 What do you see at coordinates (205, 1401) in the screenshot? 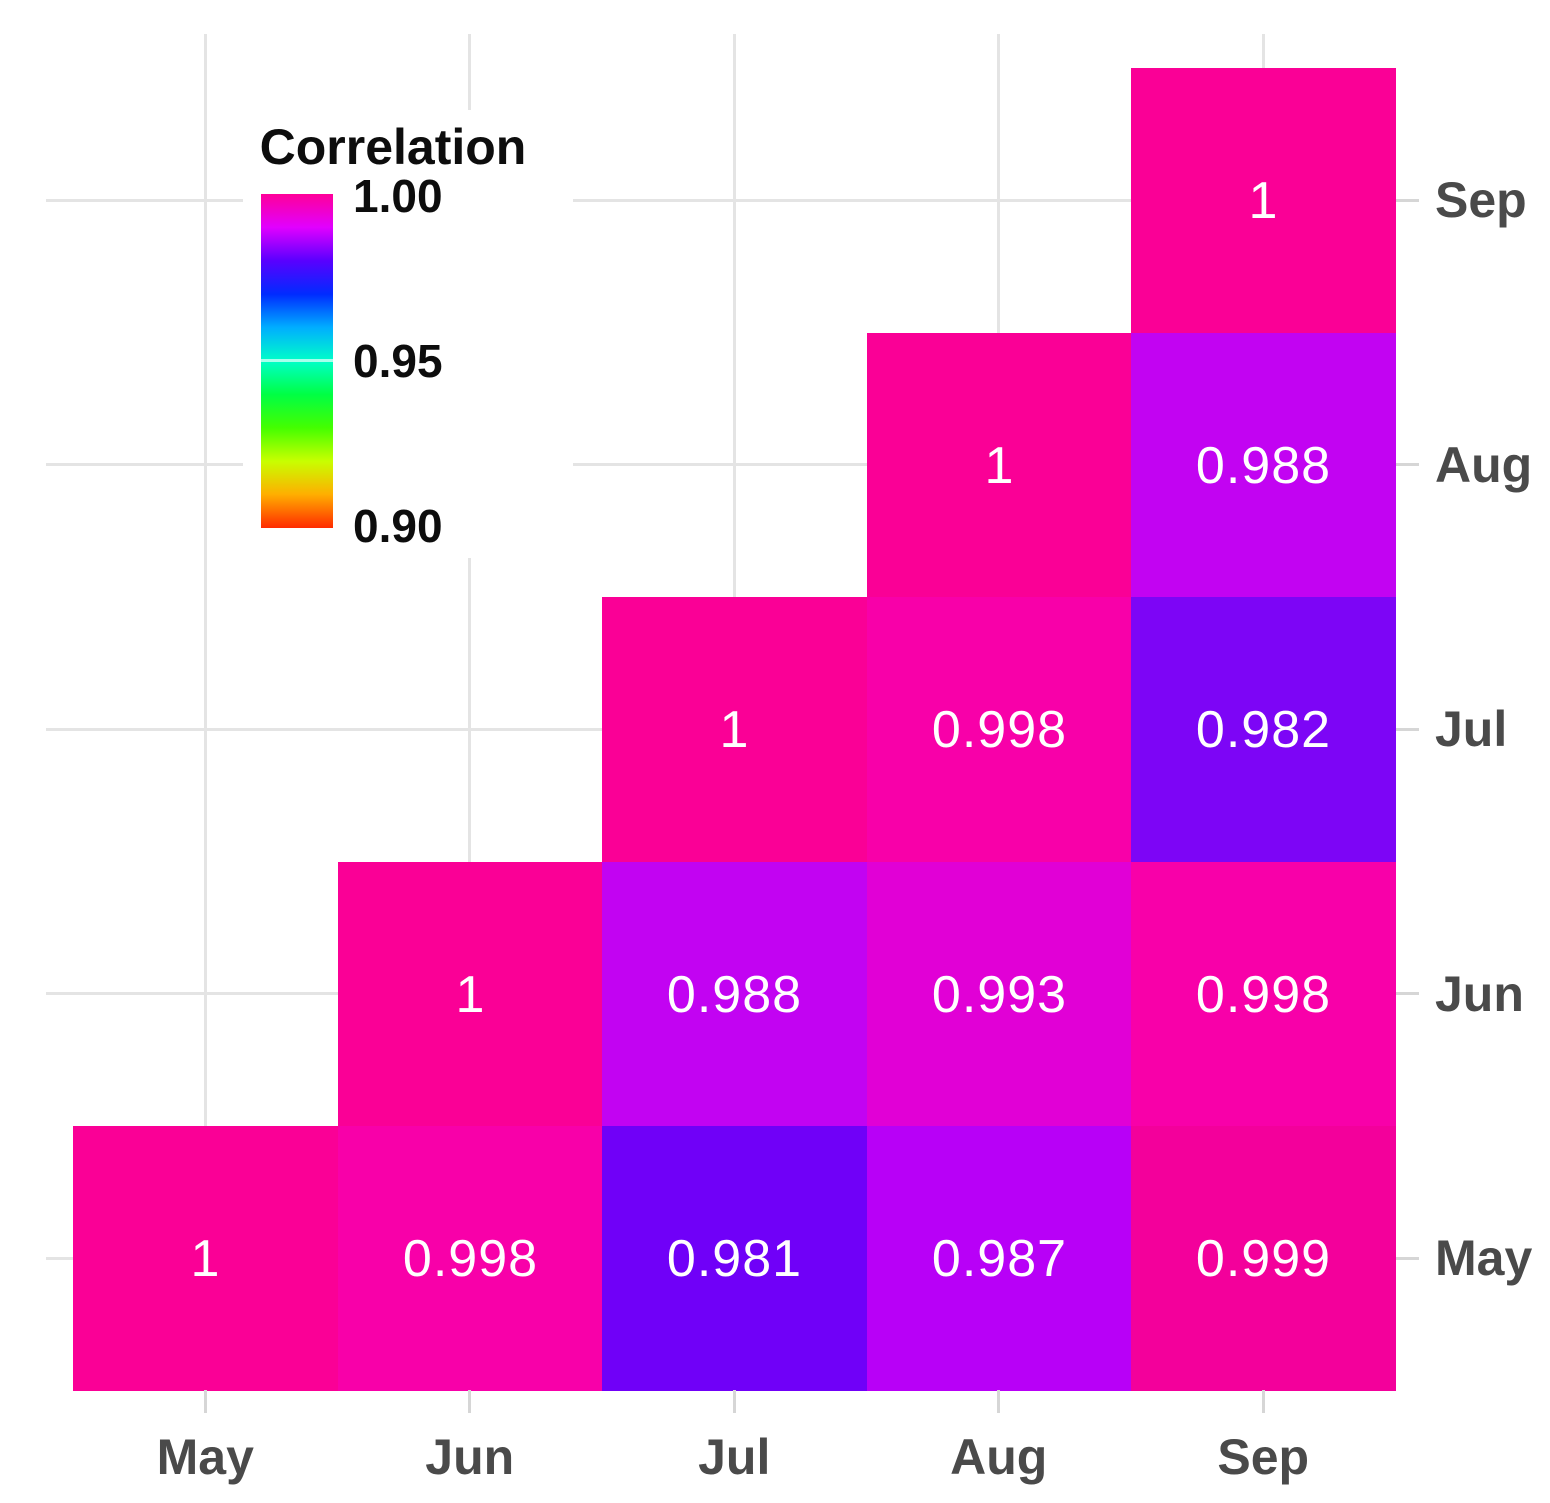
I see `x-axis-tick-may` at bounding box center [205, 1401].